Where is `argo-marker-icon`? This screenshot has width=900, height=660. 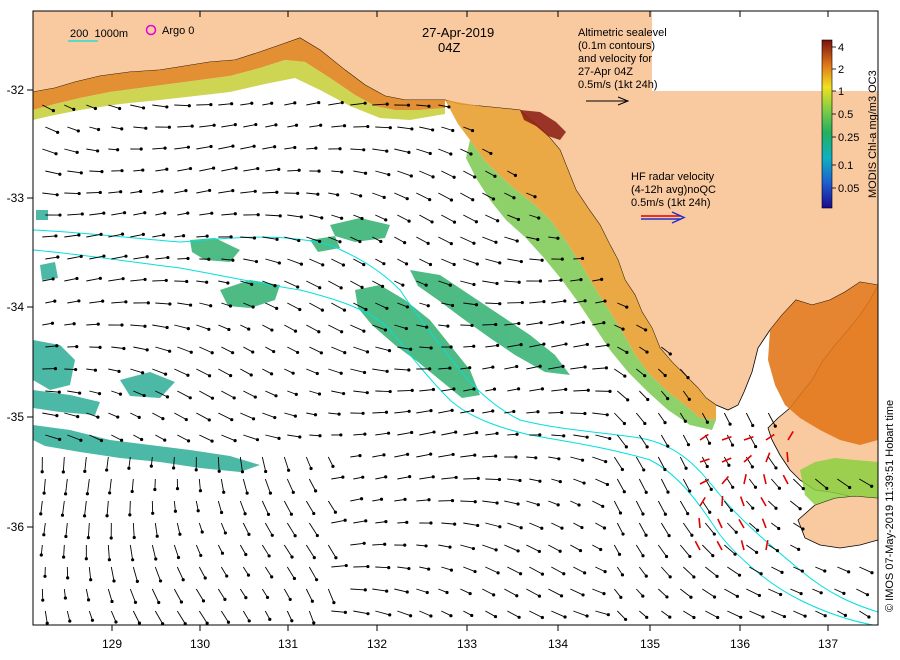
argo-marker-icon is located at coordinates (151, 30).